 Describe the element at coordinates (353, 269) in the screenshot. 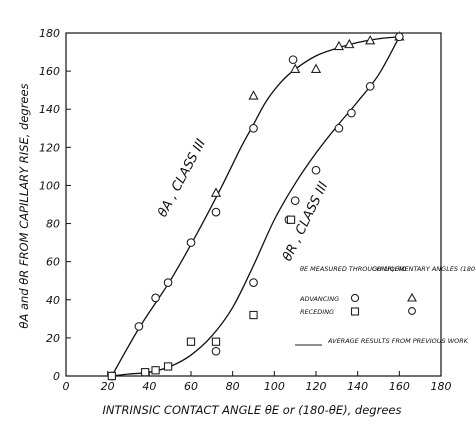

I see `legend-header-col1: θE MEASURED THROUGH LIQUID` at that location.